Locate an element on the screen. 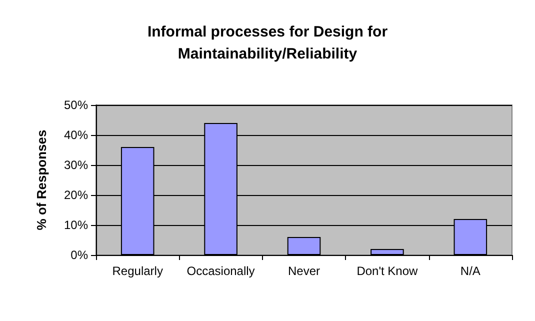  x-tick-label: Don't Know is located at coordinates (387, 271).